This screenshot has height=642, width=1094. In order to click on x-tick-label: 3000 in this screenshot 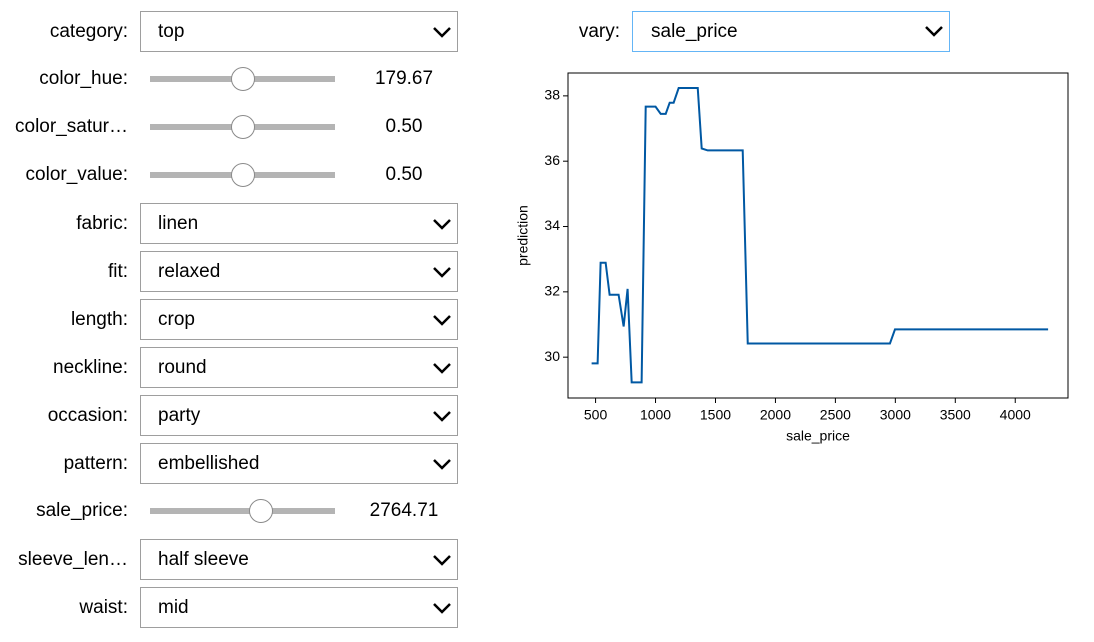, I will do `click(895, 415)`.